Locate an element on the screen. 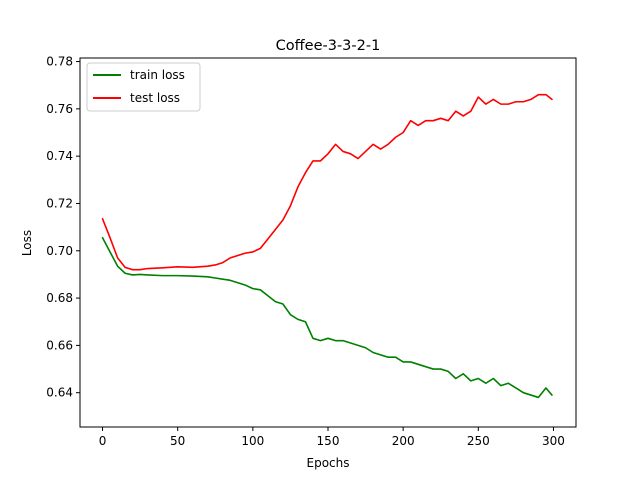  chart-title: Coffee-3-3-2-1 is located at coordinates (328, 46).